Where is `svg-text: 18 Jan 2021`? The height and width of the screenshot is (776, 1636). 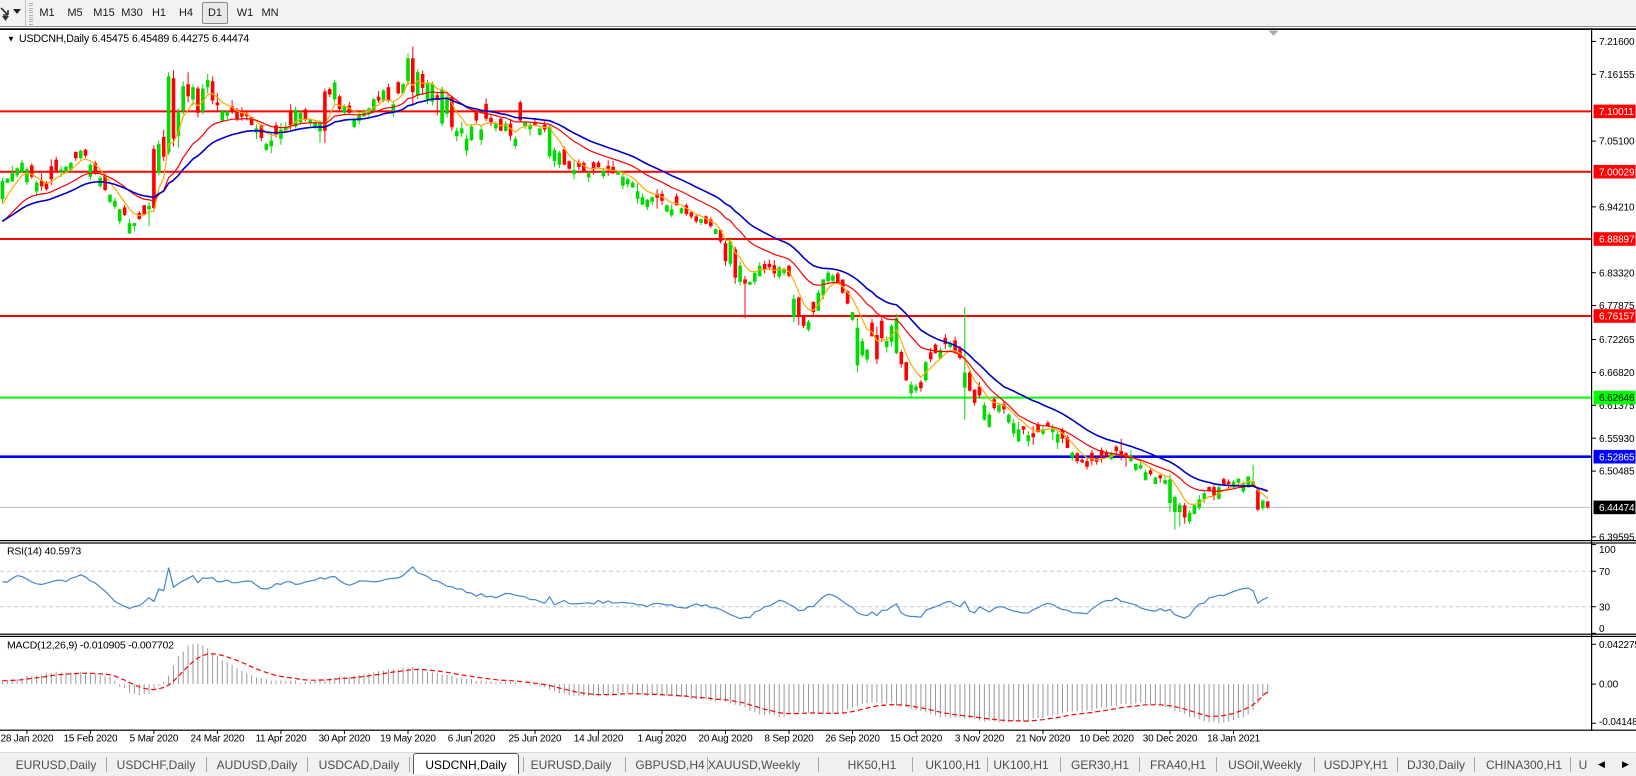
svg-text: 18 Jan 2021 is located at coordinates (1233, 739).